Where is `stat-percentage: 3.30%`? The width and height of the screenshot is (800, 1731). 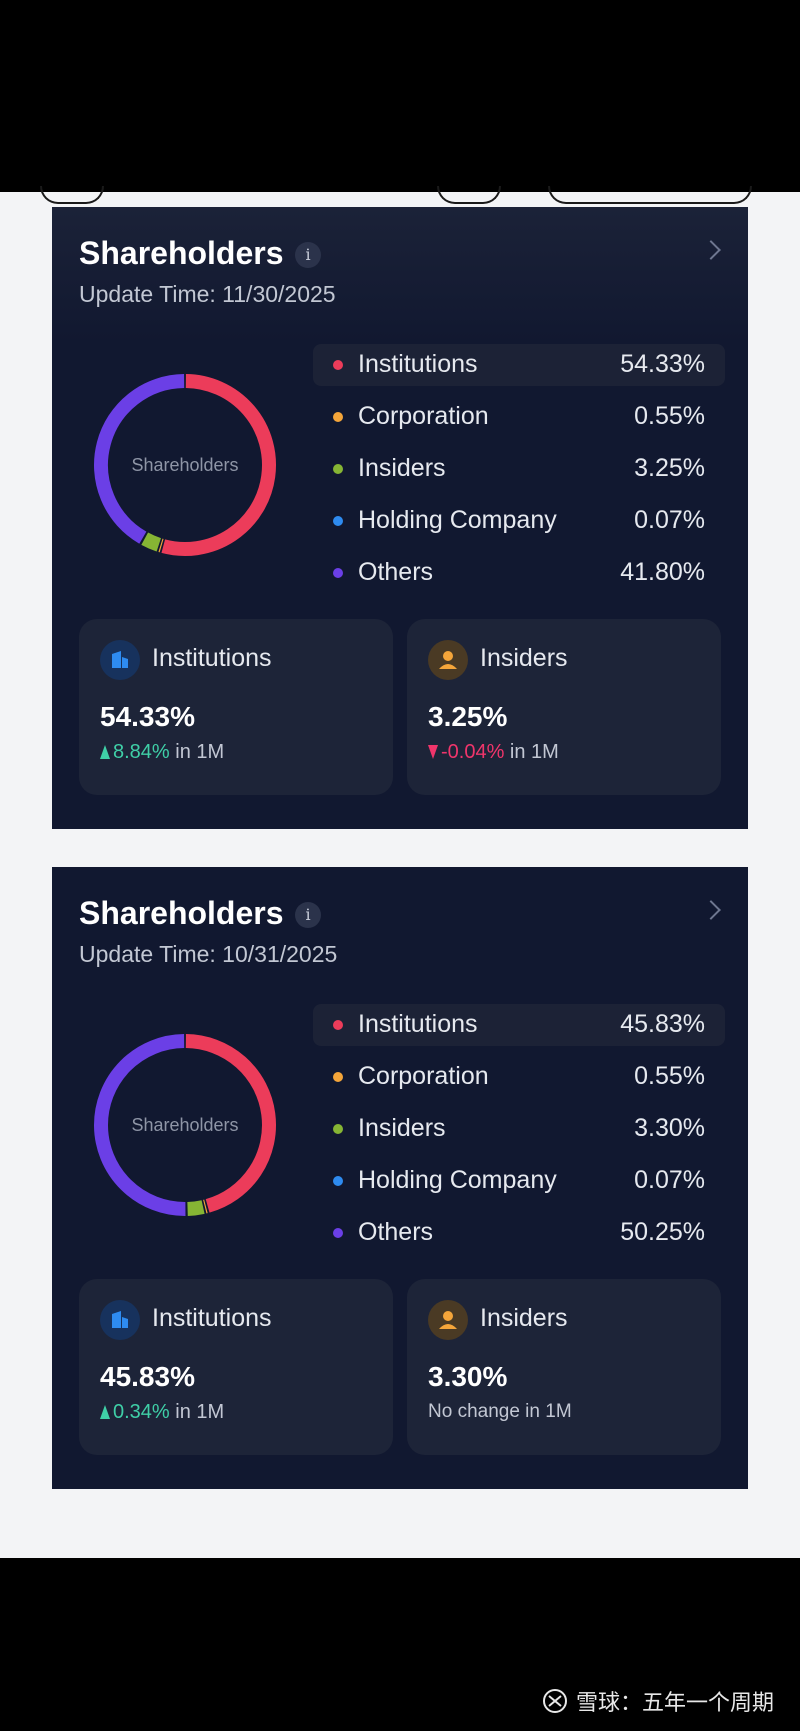
stat-percentage: 3.30% is located at coordinates (468, 1376).